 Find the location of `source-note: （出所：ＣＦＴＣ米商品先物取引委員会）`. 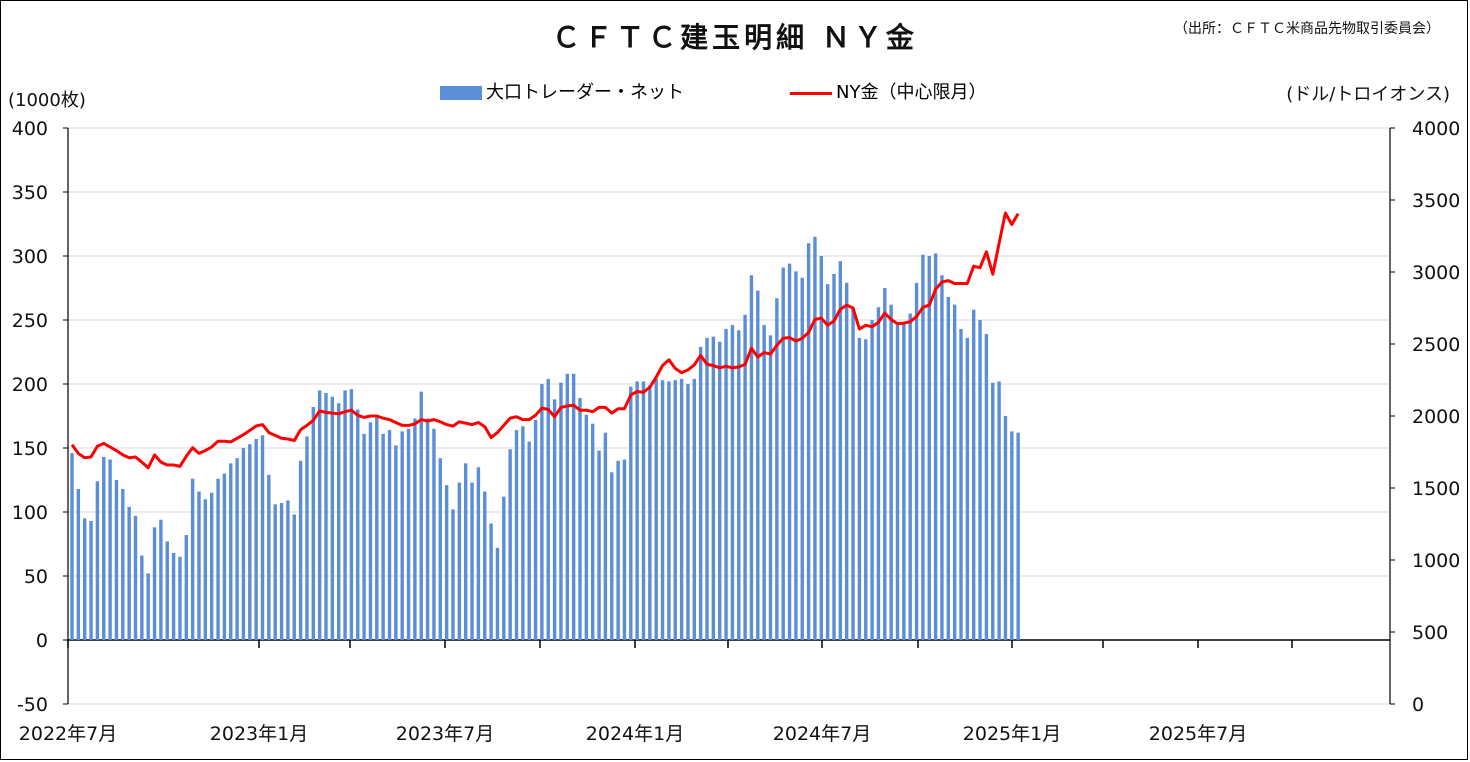

source-note: （出所：ＣＦＴＣ米商品先物取引委員会） is located at coordinates (1307, 29).